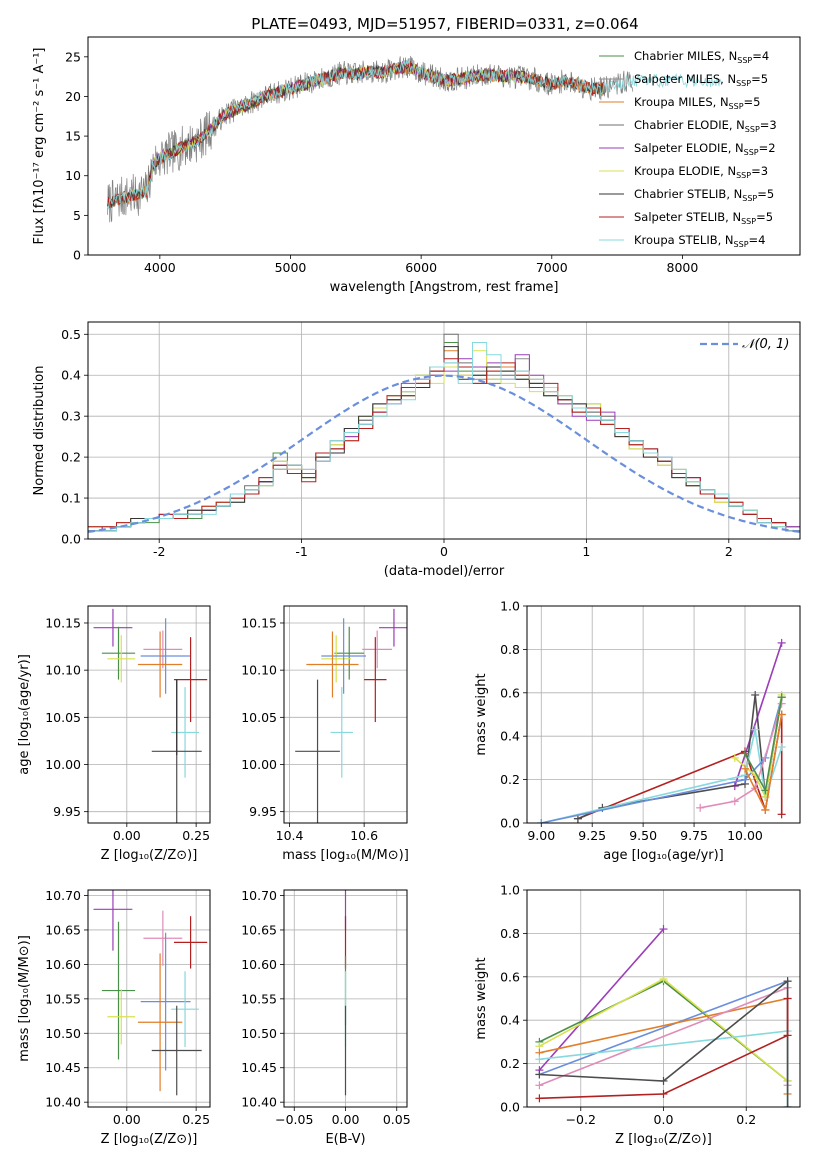 The width and height of the screenshot is (819, 1170). What do you see at coordinates (704, 195) in the screenshot?
I see `legend-label: Chabrier STELIB, NSSP=5` at bounding box center [704, 195].